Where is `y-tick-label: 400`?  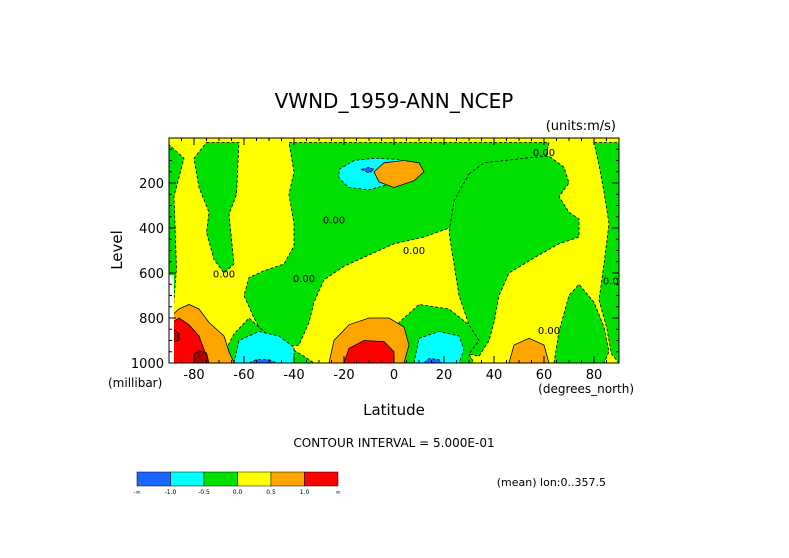 y-tick-label: 400 is located at coordinates (151, 229).